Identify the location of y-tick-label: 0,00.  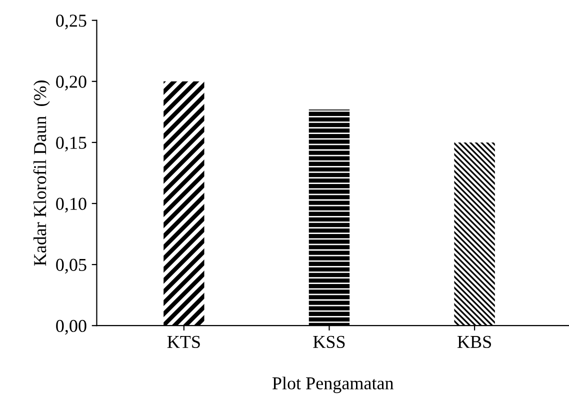
(71, 327).